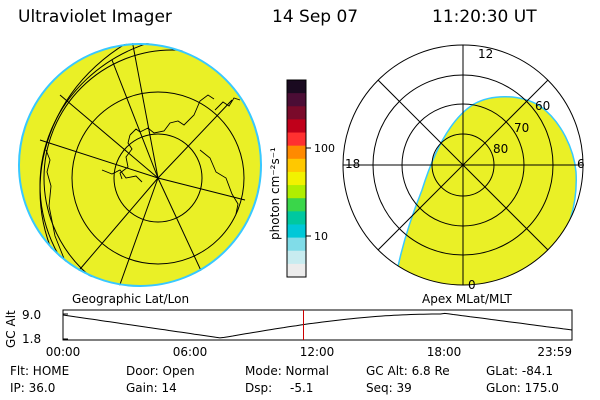 The height and width of the screenshot is (400, 600). Describe the element at coordinates (31, 339) in the screenshot. I see `y-tick-label-1.8: 1.8` at that location.